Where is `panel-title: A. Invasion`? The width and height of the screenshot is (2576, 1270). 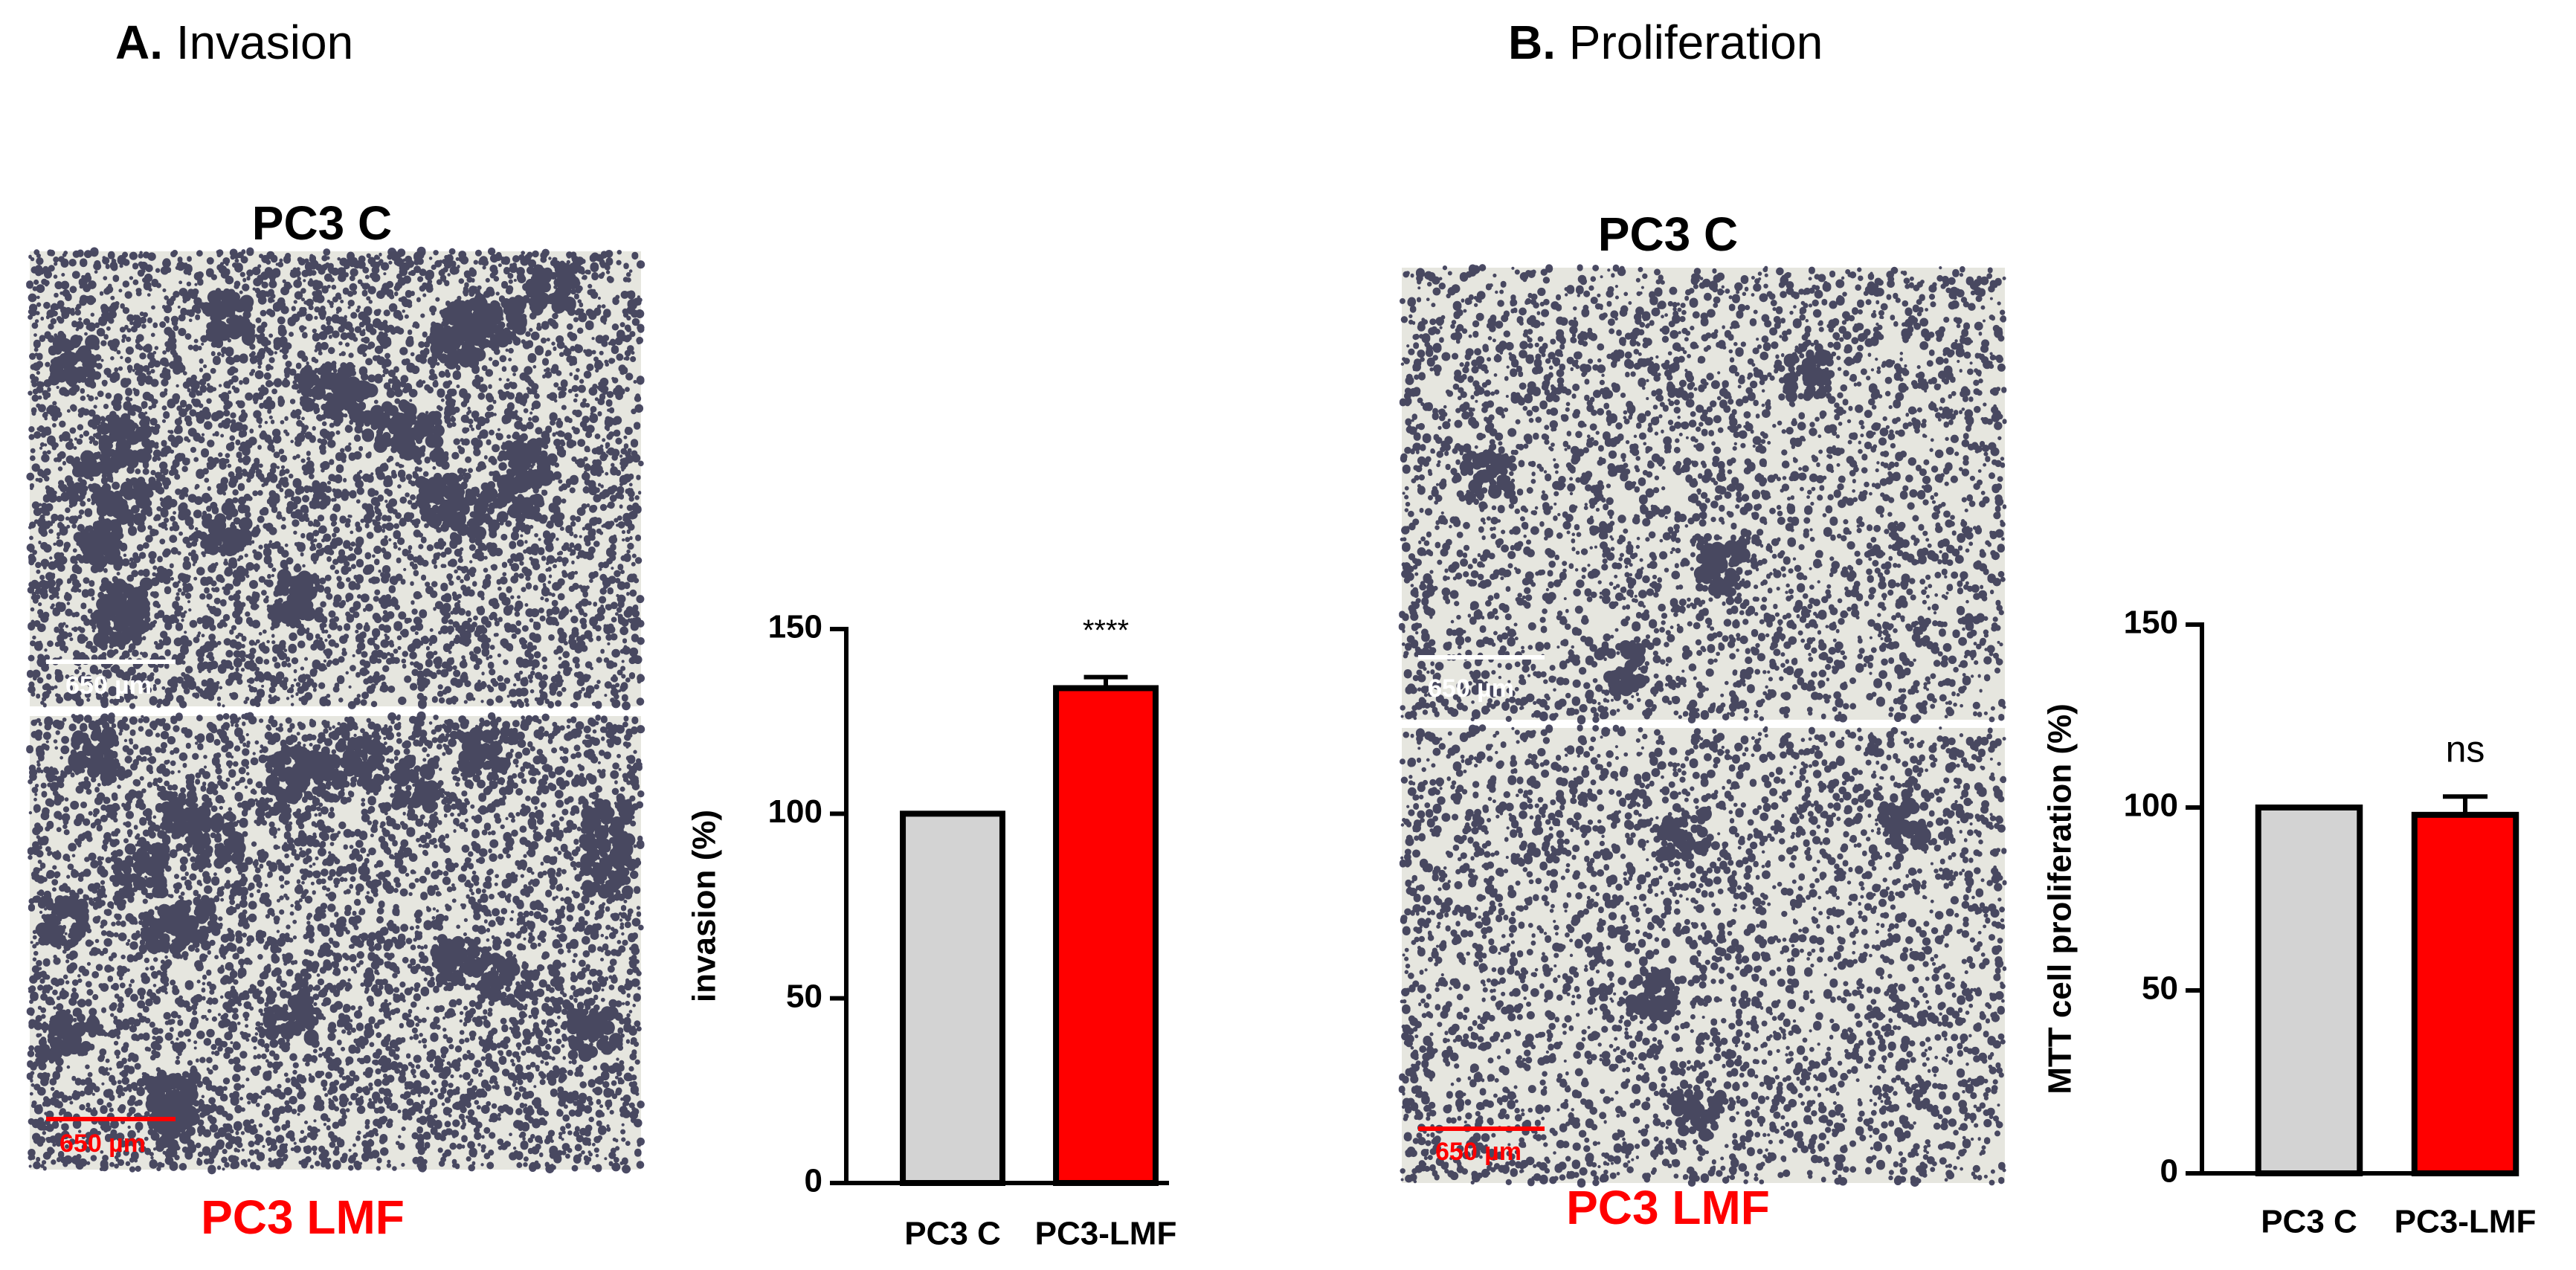
panel-title: A. Invasion is located at coordinates (234, 42).